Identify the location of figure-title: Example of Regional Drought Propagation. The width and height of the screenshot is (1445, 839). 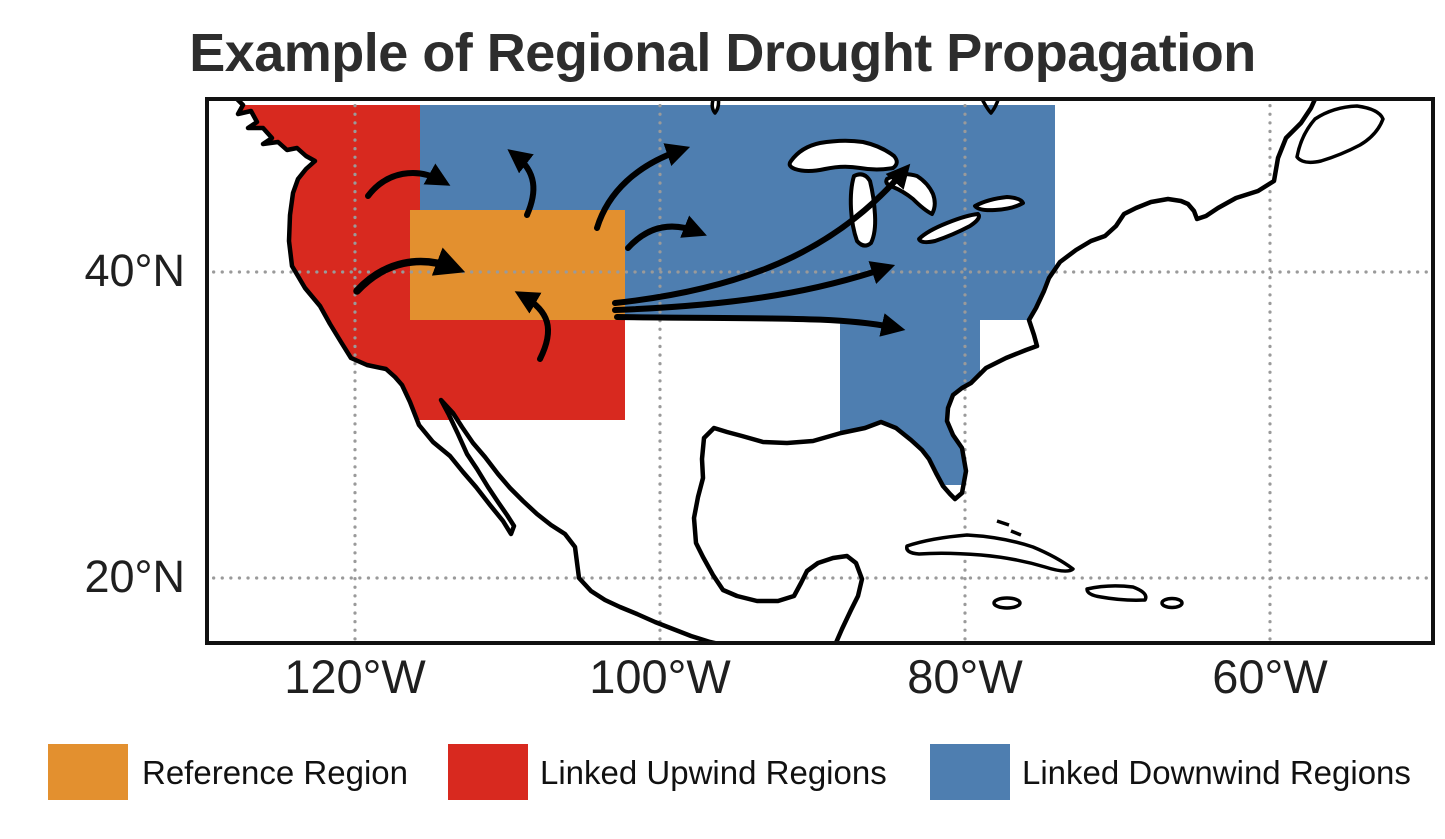
(722, 53).